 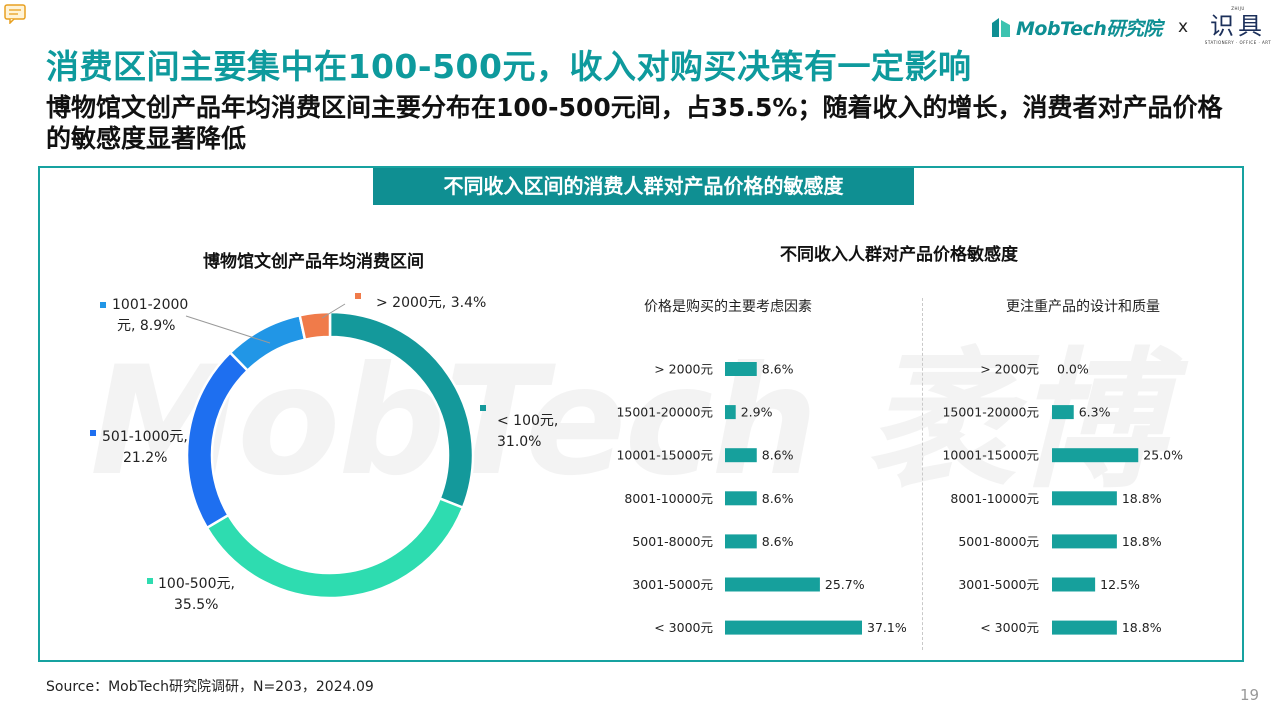 What do you see at coordinates (145, 437) in the screenshot?
I see `donut-data-label: 501-1000元,` at bounding box center [145, 437].